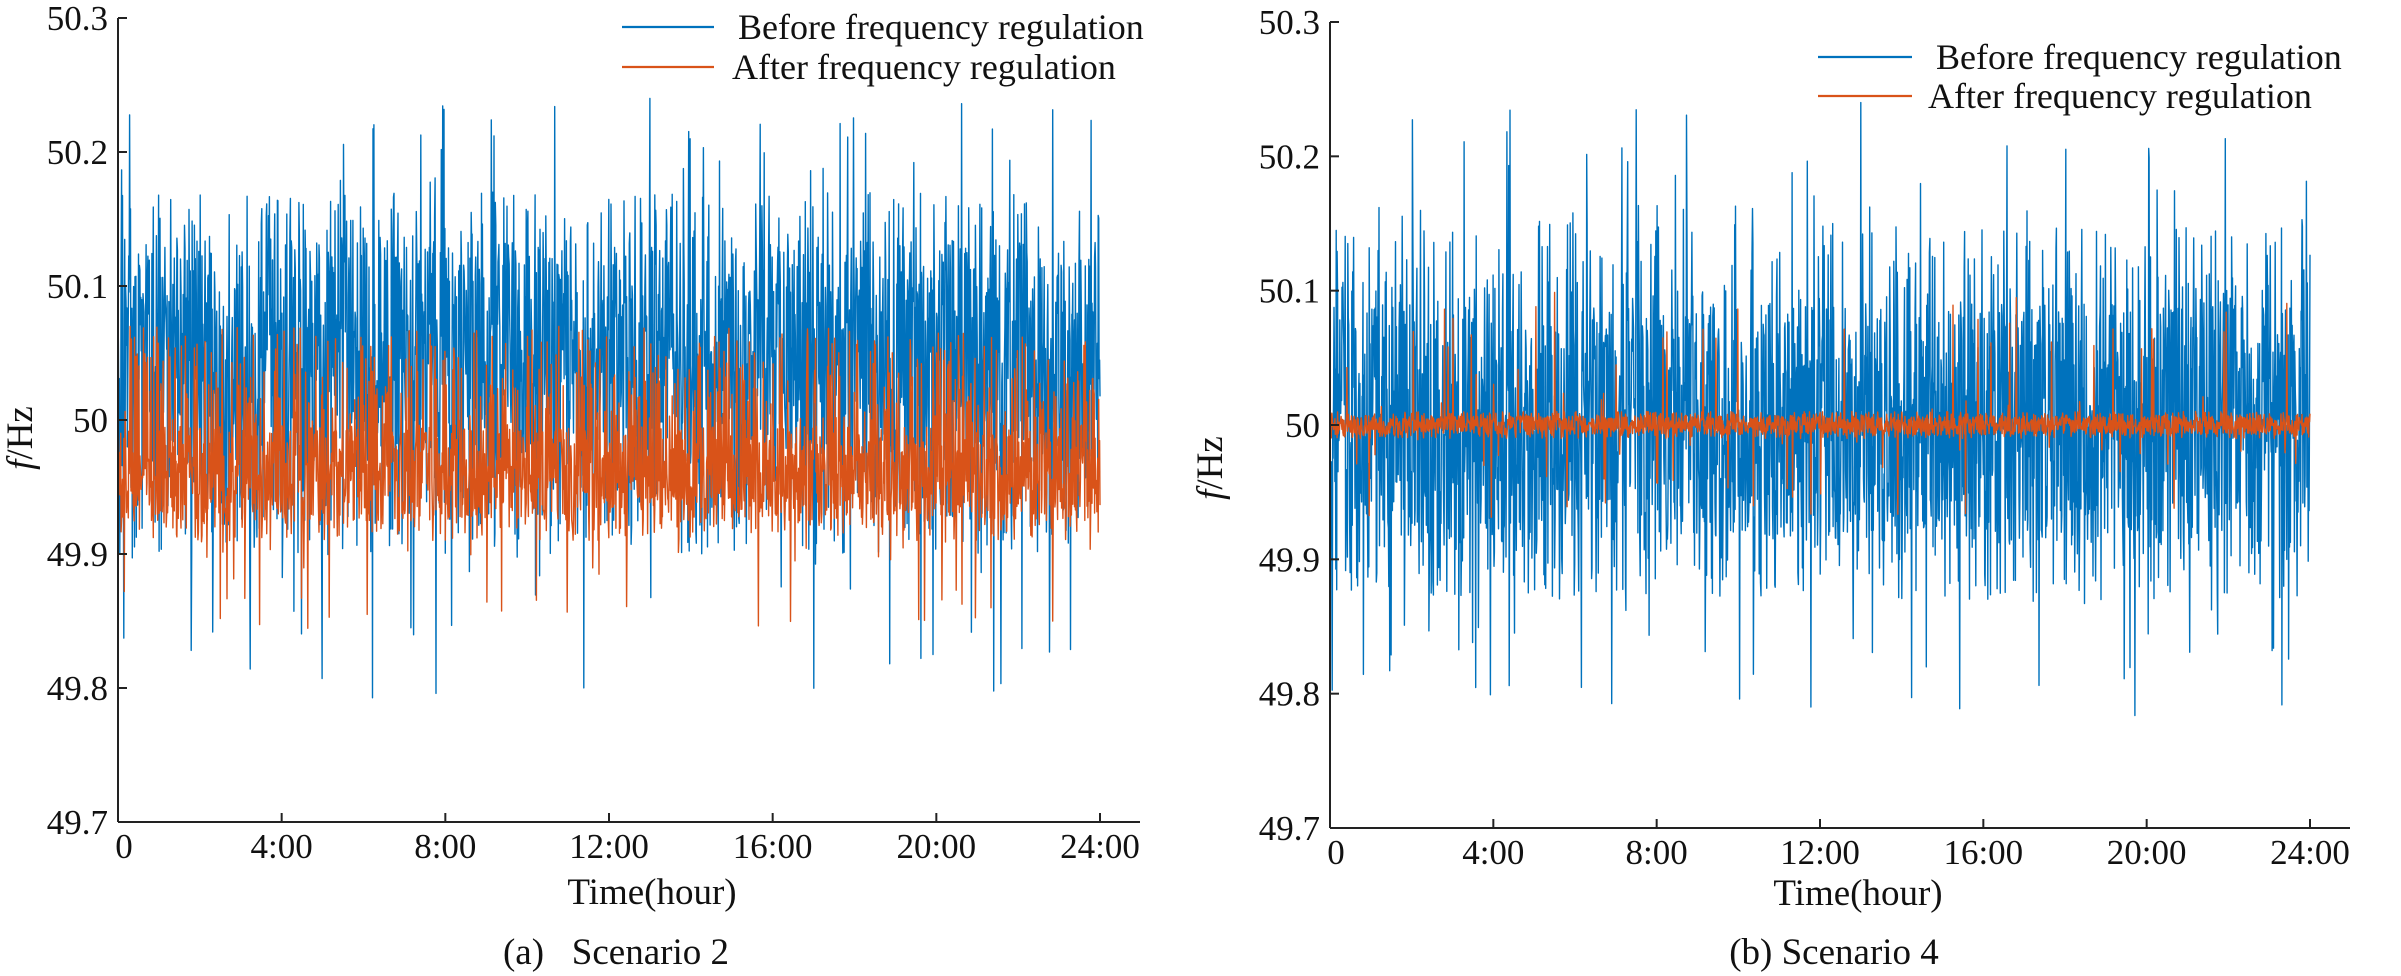  Describe the element at coordinates (1289, 559) in the screenshot. I see `y-tick-label-b: 49.9` at that location.